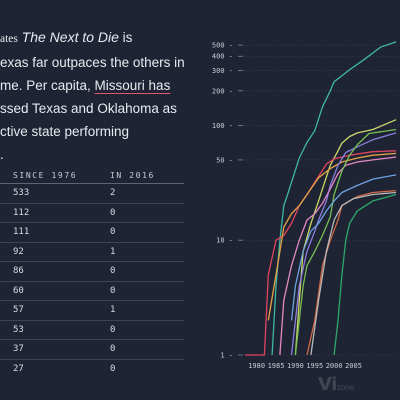 This screenshot has width=400, height=400. What do you see at coordinates (55, 310) in the screenshot?
I see `since-1976-cell: 57` at bounding box center [55, 310].